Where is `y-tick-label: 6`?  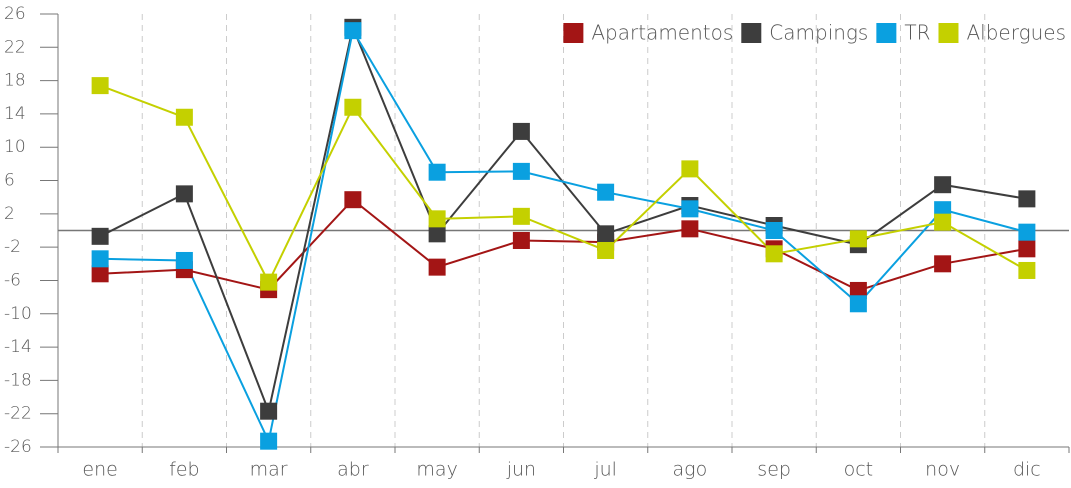
y-tick-label: 6 is located at coordinates (9, 181).